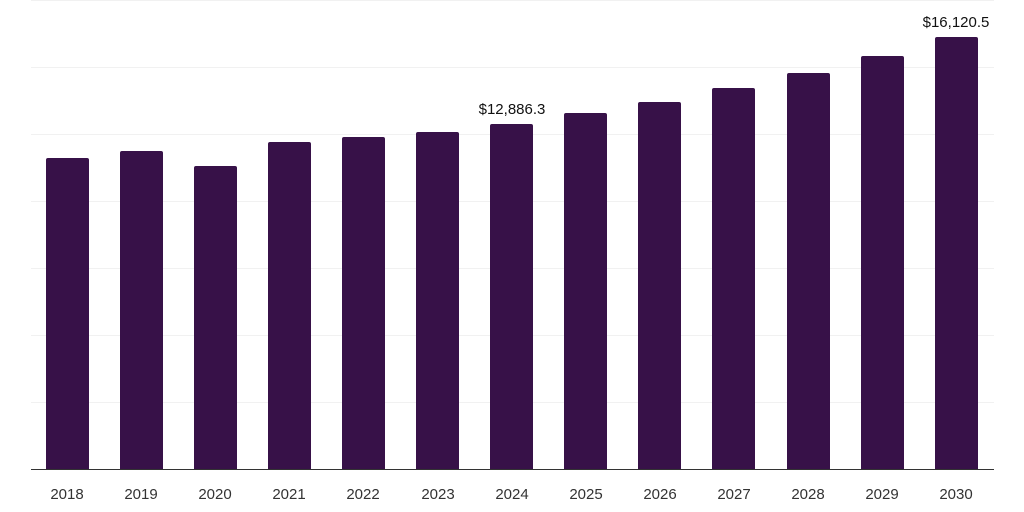 The height and width of the screenshot is (512, 1024). What do you see at coordinates (956, 494) in the screenshot?
I see `x-tick-label: 2030` at bounding box center [956, 494].